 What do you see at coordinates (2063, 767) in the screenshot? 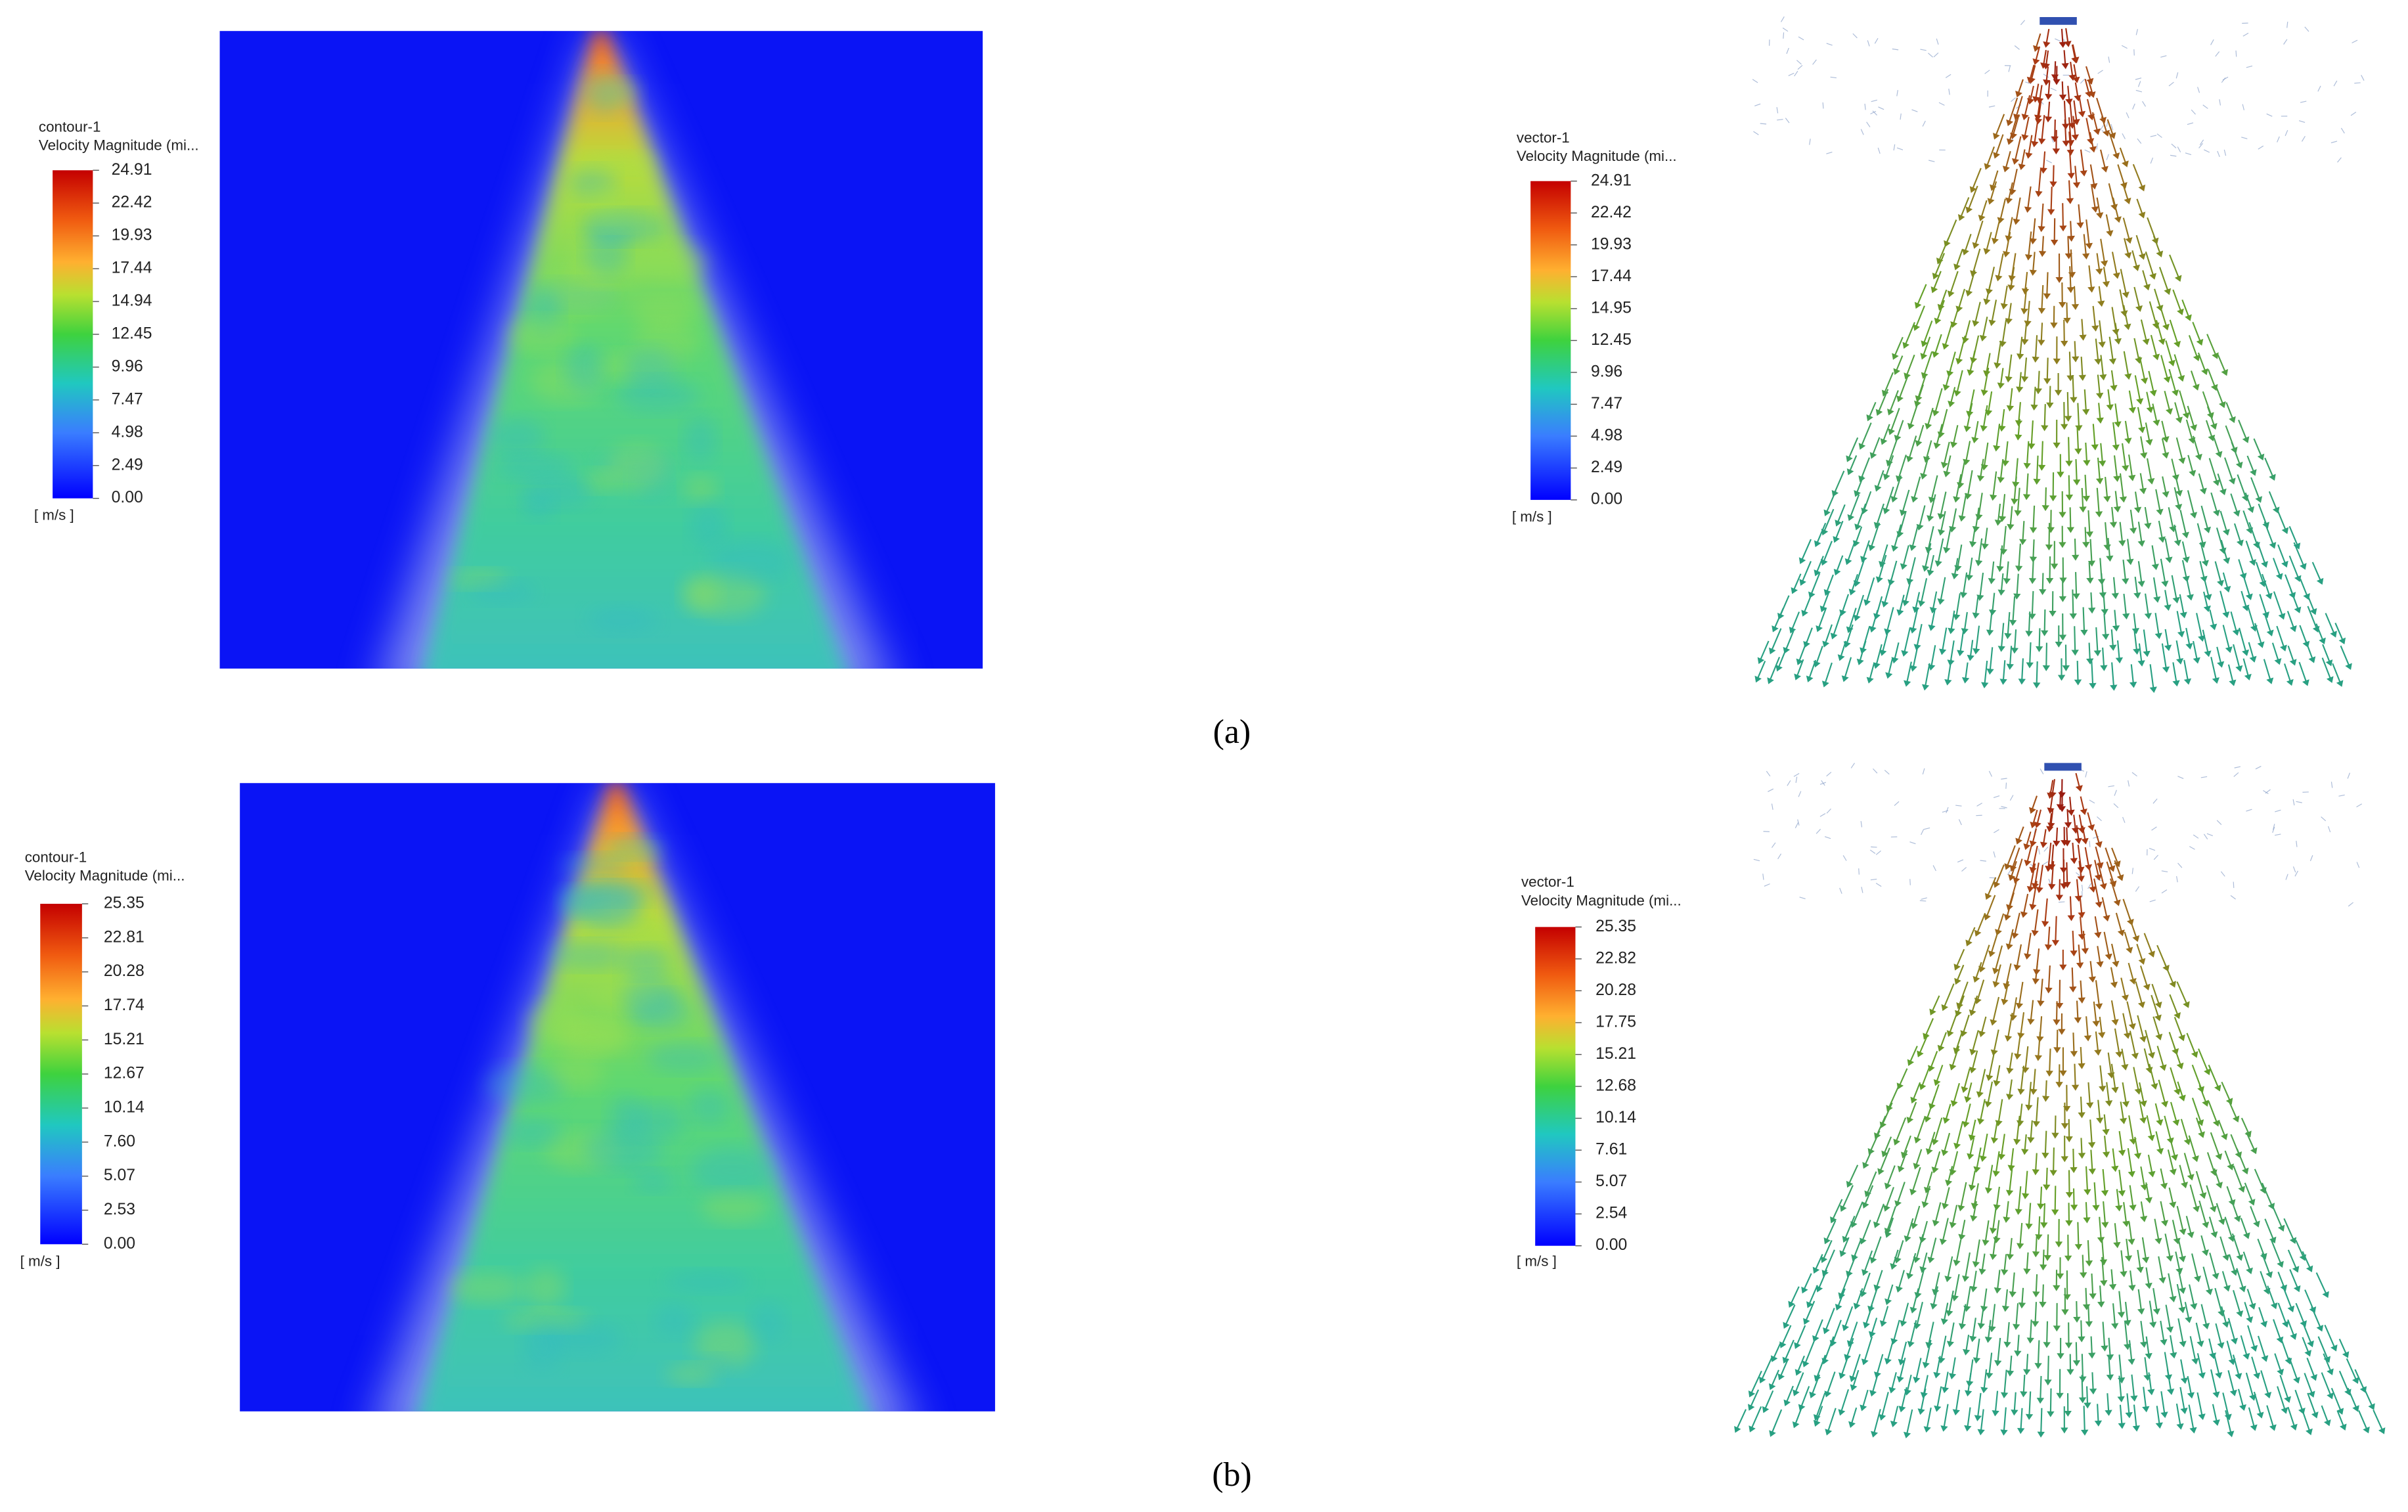
I see `nozzle` at bounding box center [2063, 767].